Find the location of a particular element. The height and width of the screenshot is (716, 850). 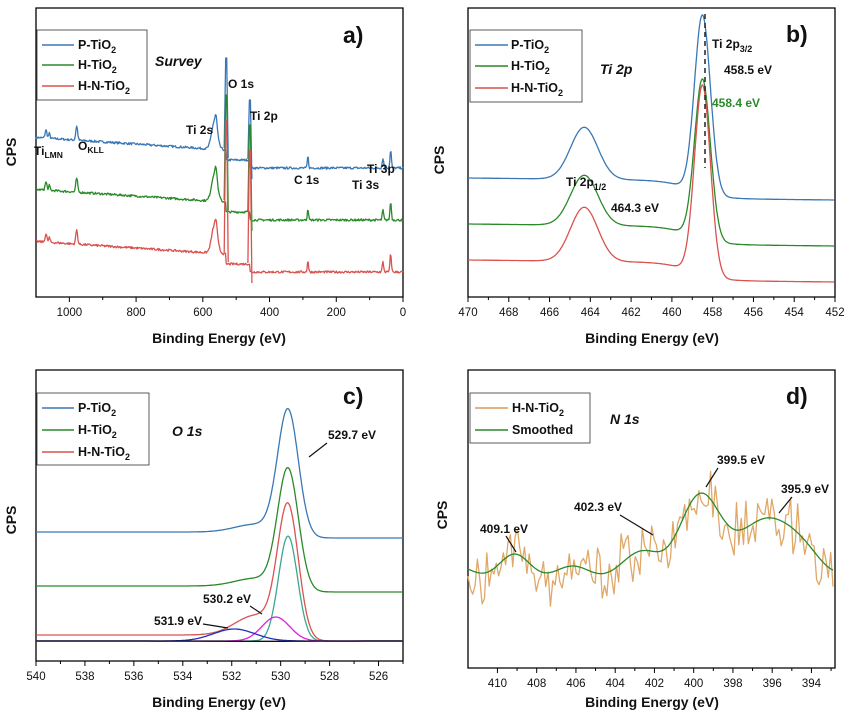

annotation: Ti 2s is located at coordinates (199, 130).